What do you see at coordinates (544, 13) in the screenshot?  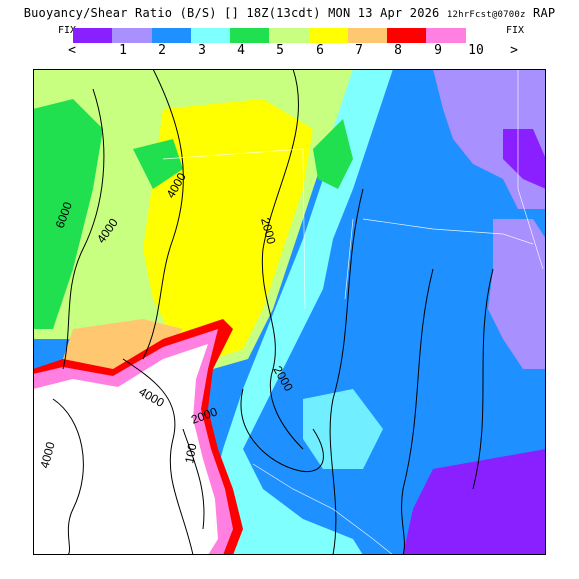 I see `title-model: RAP` at bounding box center [544, 13].